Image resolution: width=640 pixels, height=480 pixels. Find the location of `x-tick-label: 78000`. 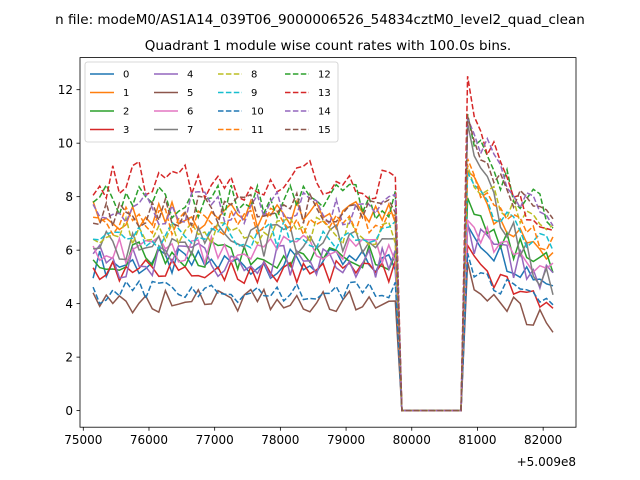

x-tick-label: 78000 is located at coordinates (280, 440).